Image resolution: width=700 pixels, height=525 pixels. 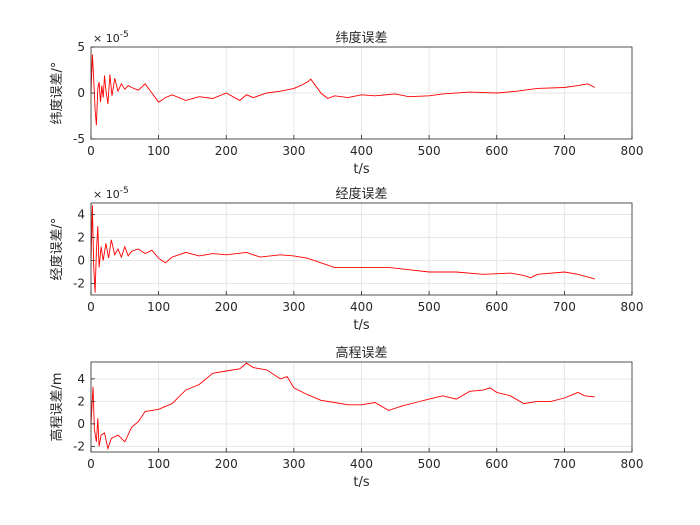 I want to click on chart-title: 纬度误差, so click(x=361, y=38).